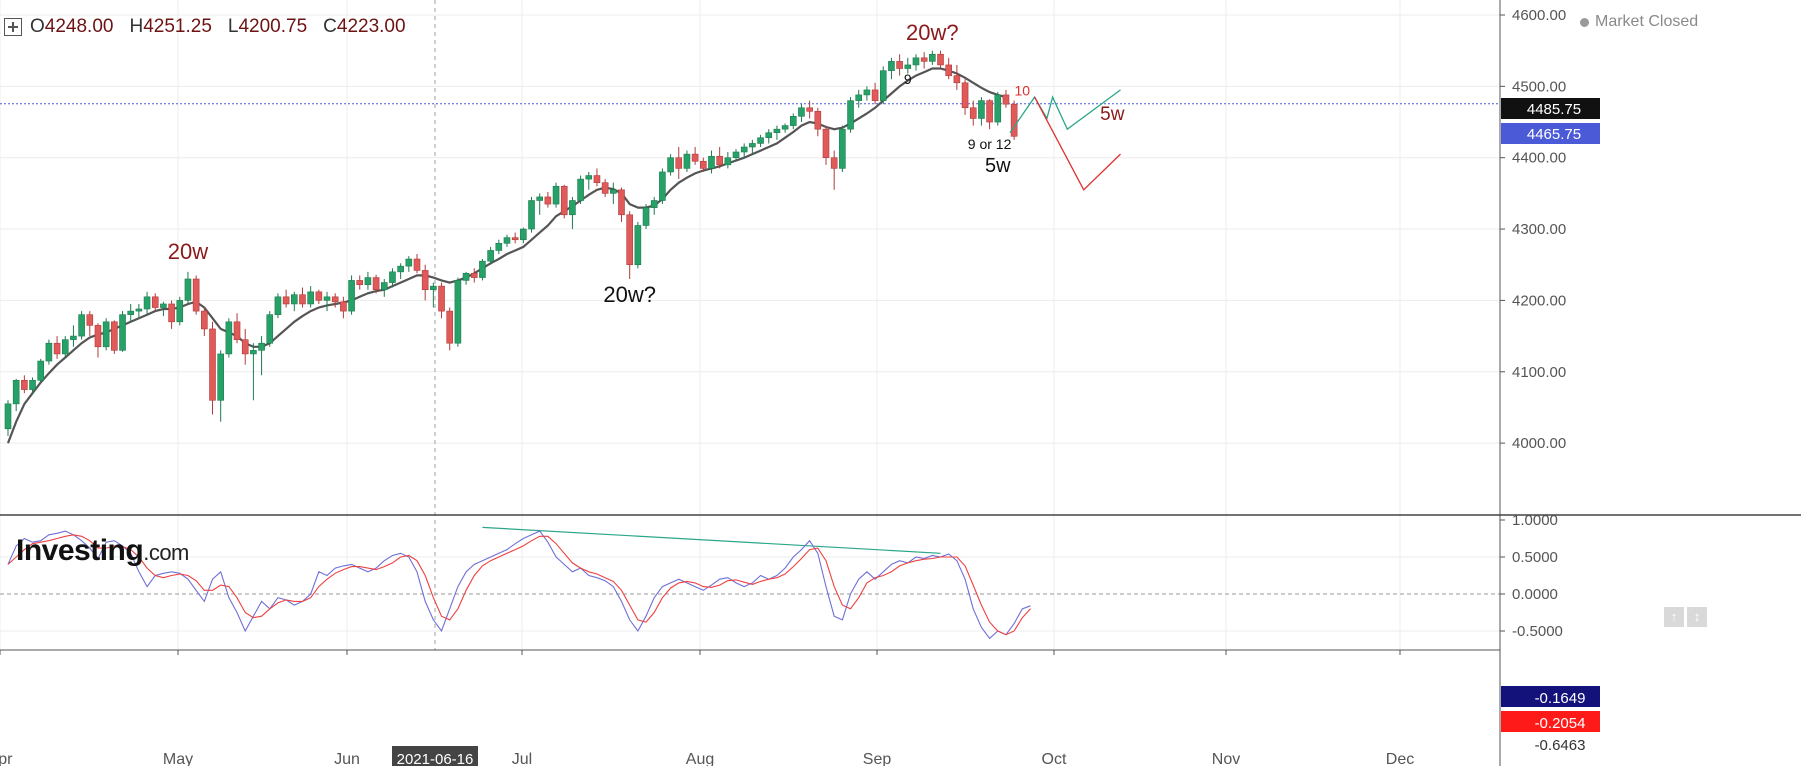 Image resolution: width=1801 pixels, height=766 pixels. I want to click on arrow-updown-icon: ↕, so click(1697, 617).